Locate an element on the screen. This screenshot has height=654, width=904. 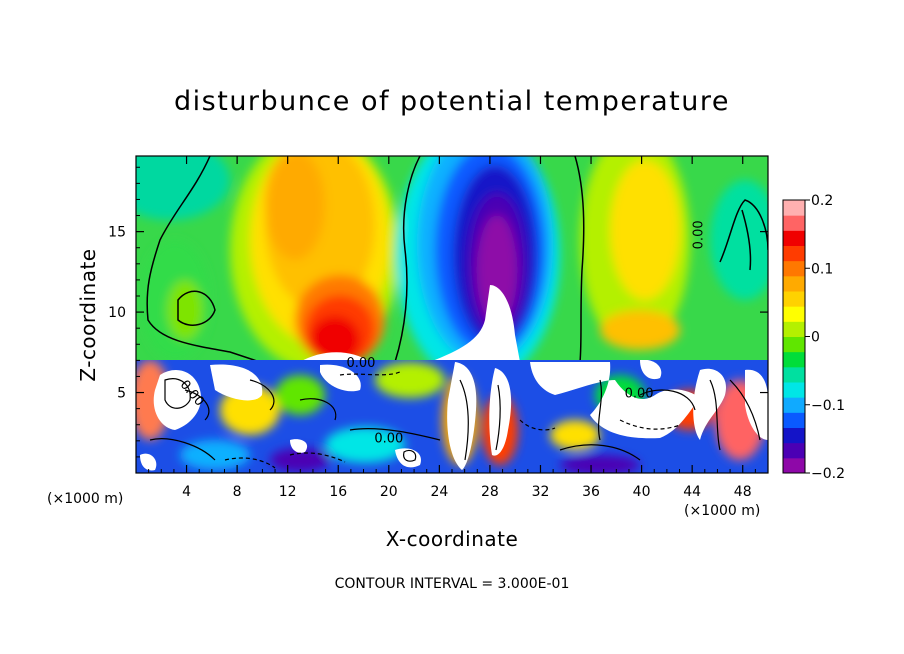
x-tick-label: 36 is located at coordinates (591, 492).